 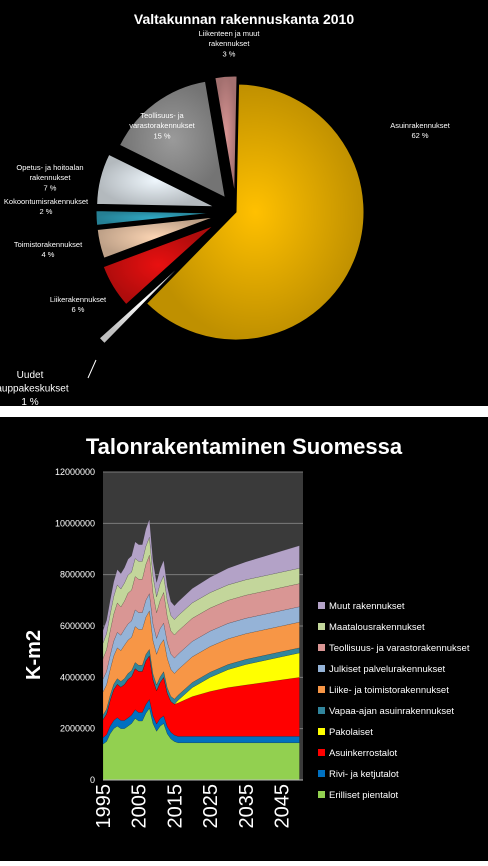 I want to click on legend-swatch-erilliset-pientalot, so click(x=321, y=794).